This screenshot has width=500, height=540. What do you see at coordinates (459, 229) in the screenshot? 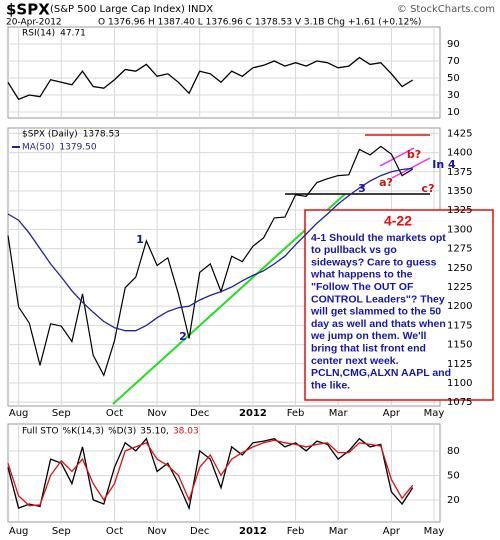
I see `y-tick-label: 1300` at bounding box center [459, 229].